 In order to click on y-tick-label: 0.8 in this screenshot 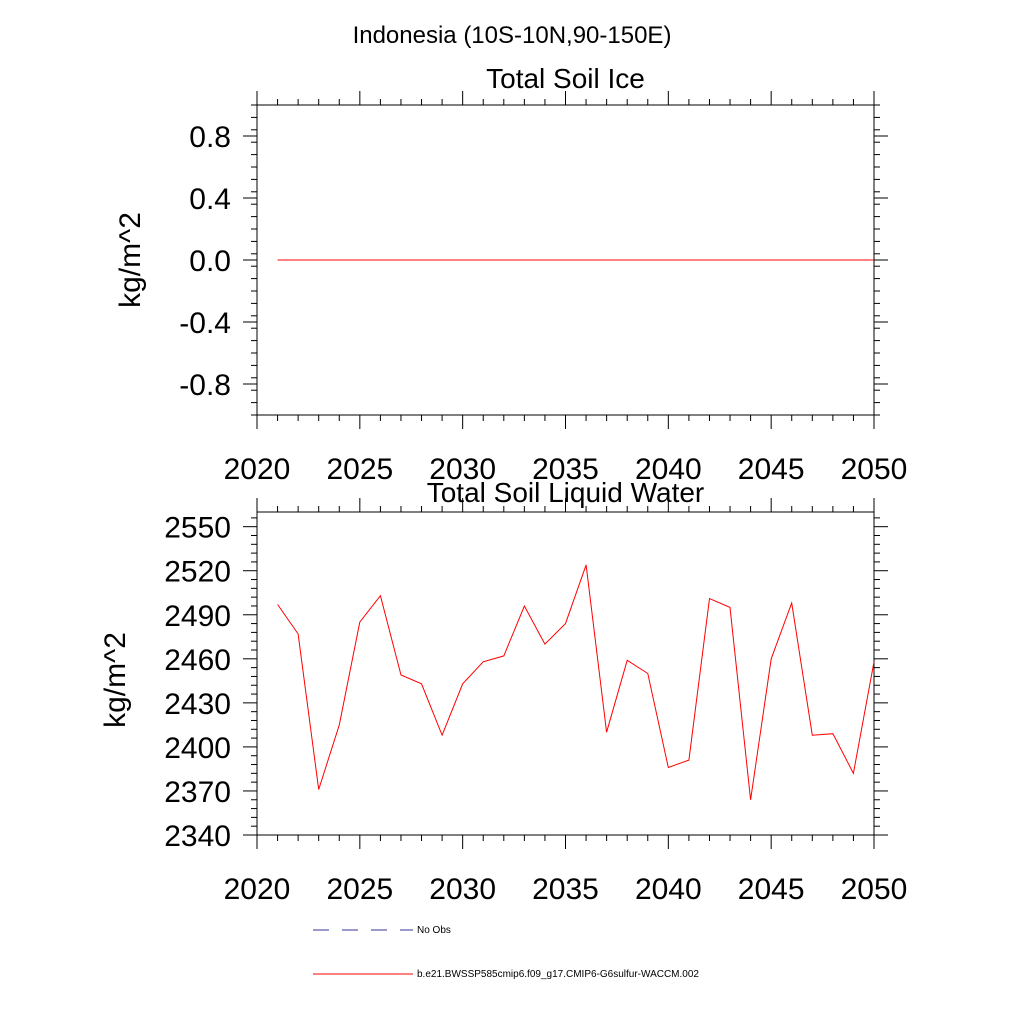, I will do `click(210, 137)`.